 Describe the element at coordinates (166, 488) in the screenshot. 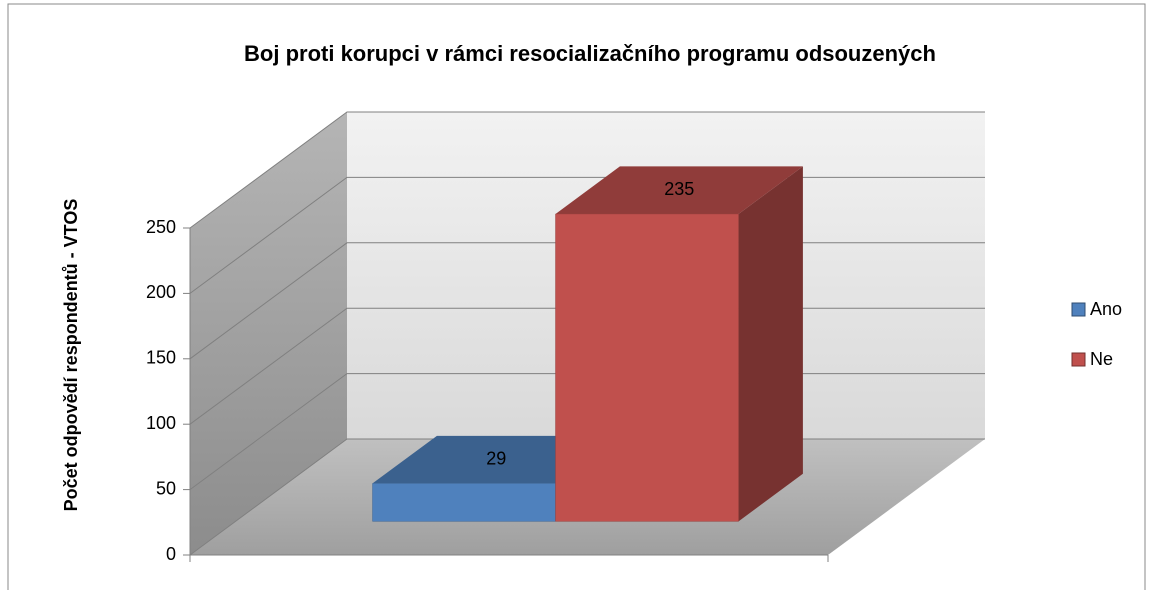

I see `y-tick-label: 50` at that location.